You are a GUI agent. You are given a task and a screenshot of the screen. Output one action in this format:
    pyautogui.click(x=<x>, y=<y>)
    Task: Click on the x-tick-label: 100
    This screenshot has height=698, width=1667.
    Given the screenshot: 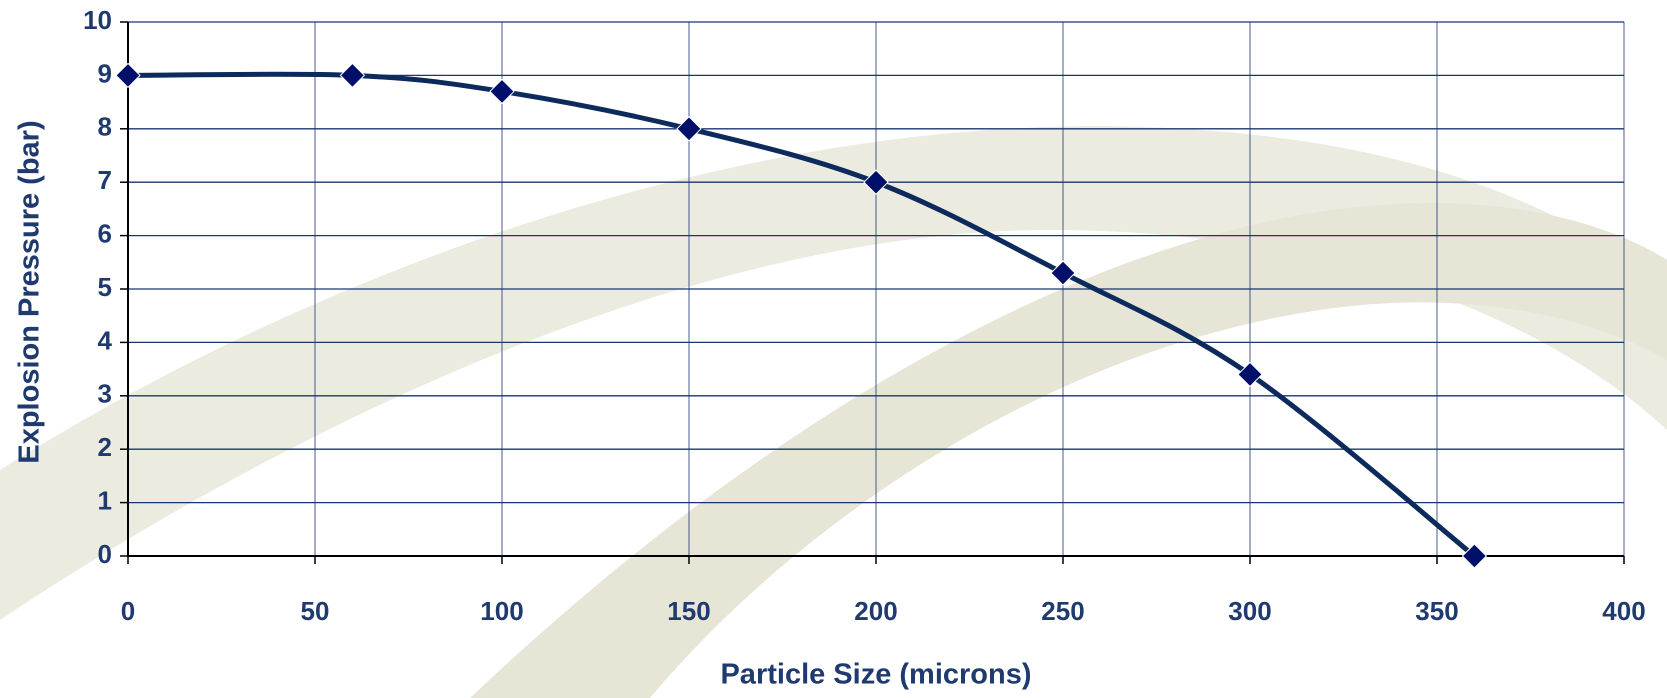 What is the action you would take?
    pyautogui.click(x=501, y=611)
    